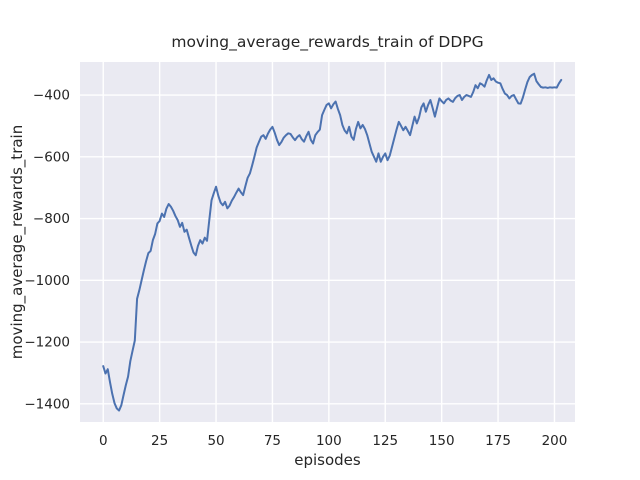  Describe the element at coordinates (103, 441) in the screenshot. I see `x-tick-label: 0` at that location.